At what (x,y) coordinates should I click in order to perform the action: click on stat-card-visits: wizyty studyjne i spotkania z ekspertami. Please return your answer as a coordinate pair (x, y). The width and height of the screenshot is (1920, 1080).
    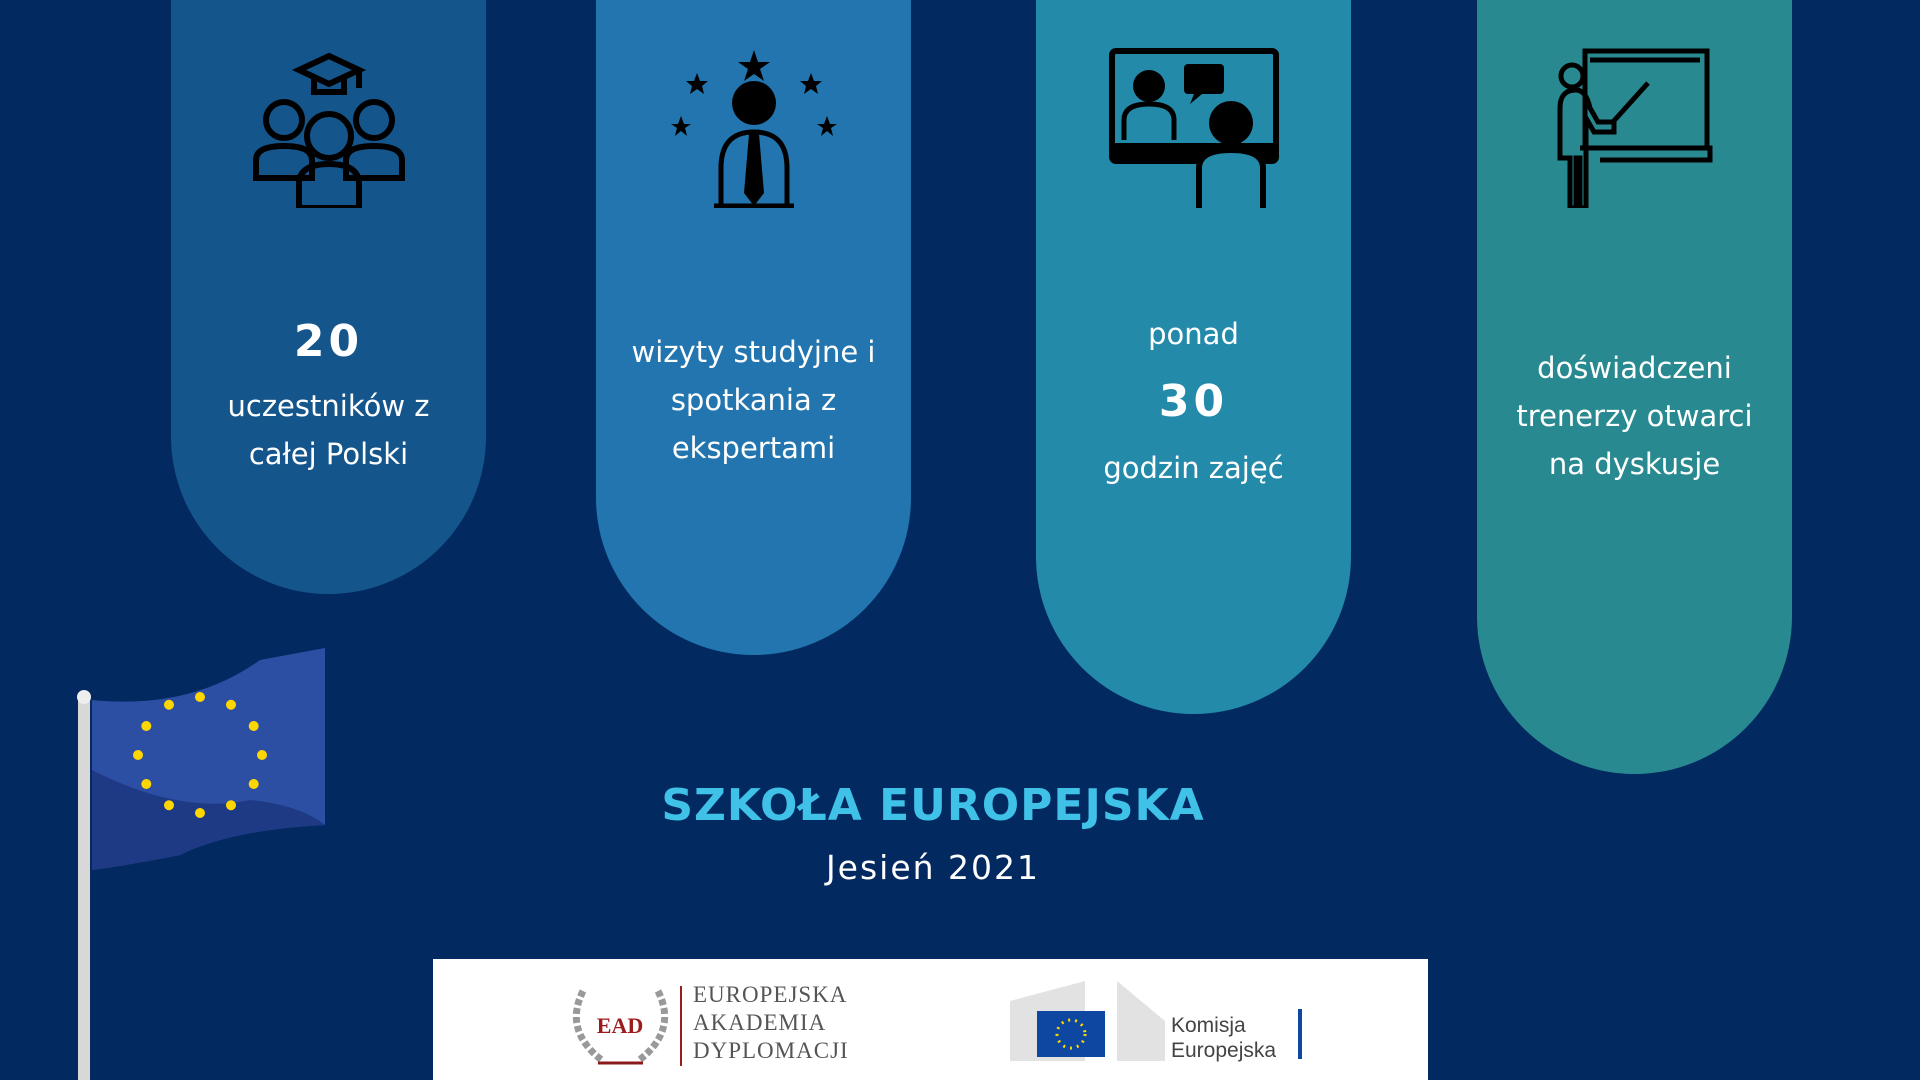
    Looking at the image, I should click on (753, 327).